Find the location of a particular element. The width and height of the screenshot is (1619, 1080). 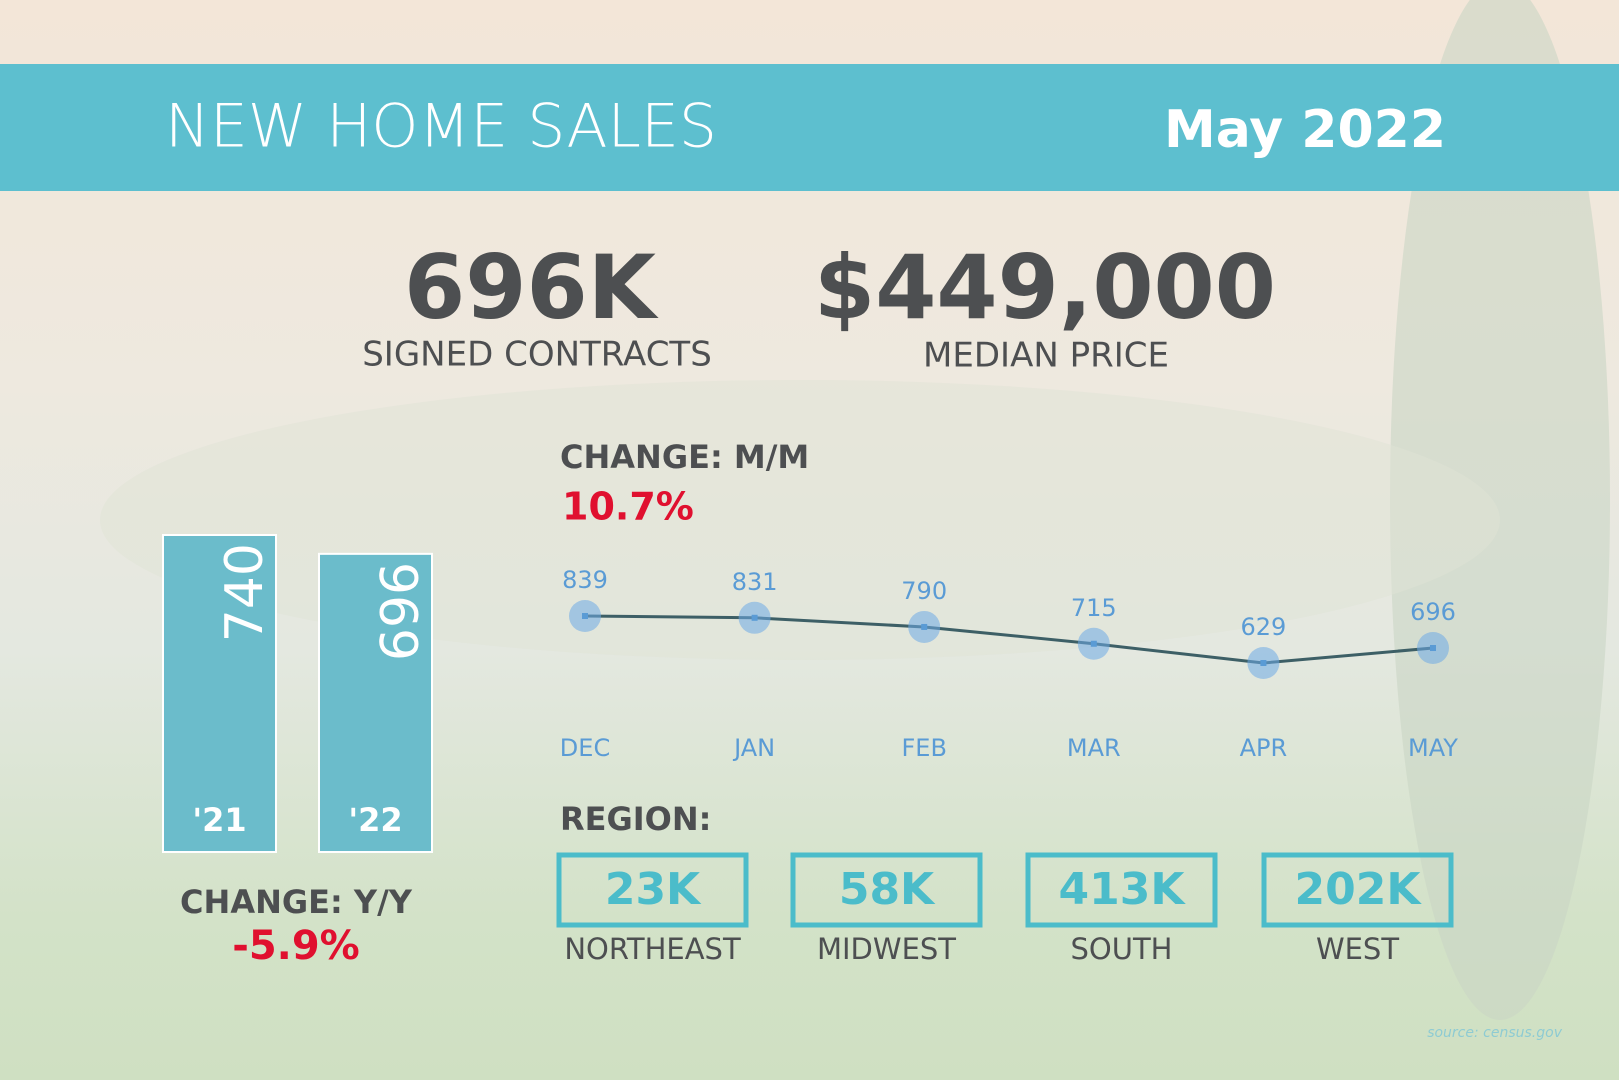

region-label: SOUTH is located at coordinates (1122, 949).